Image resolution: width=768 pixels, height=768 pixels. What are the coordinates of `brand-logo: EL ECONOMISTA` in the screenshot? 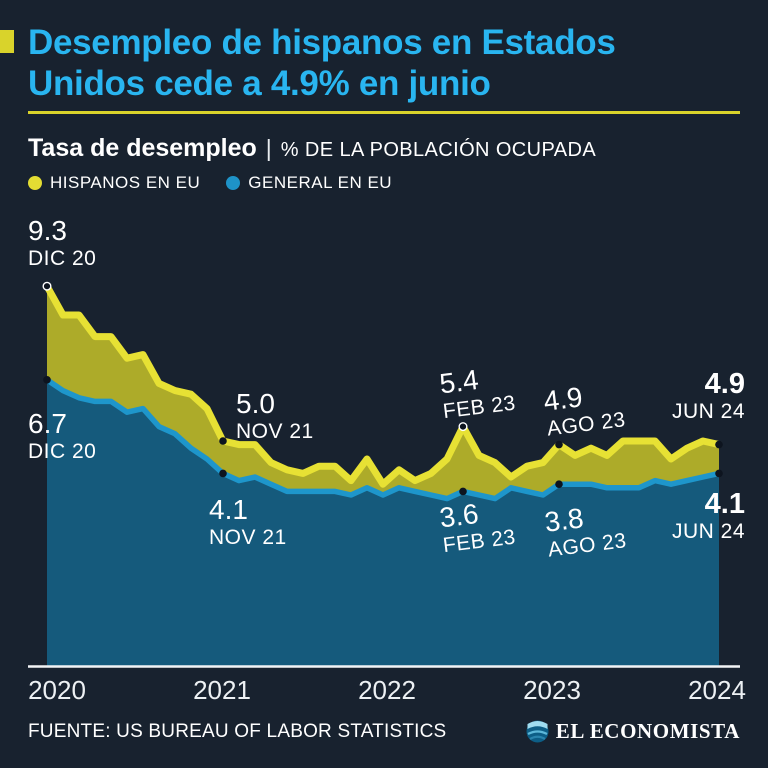 It's located at (633, 731).